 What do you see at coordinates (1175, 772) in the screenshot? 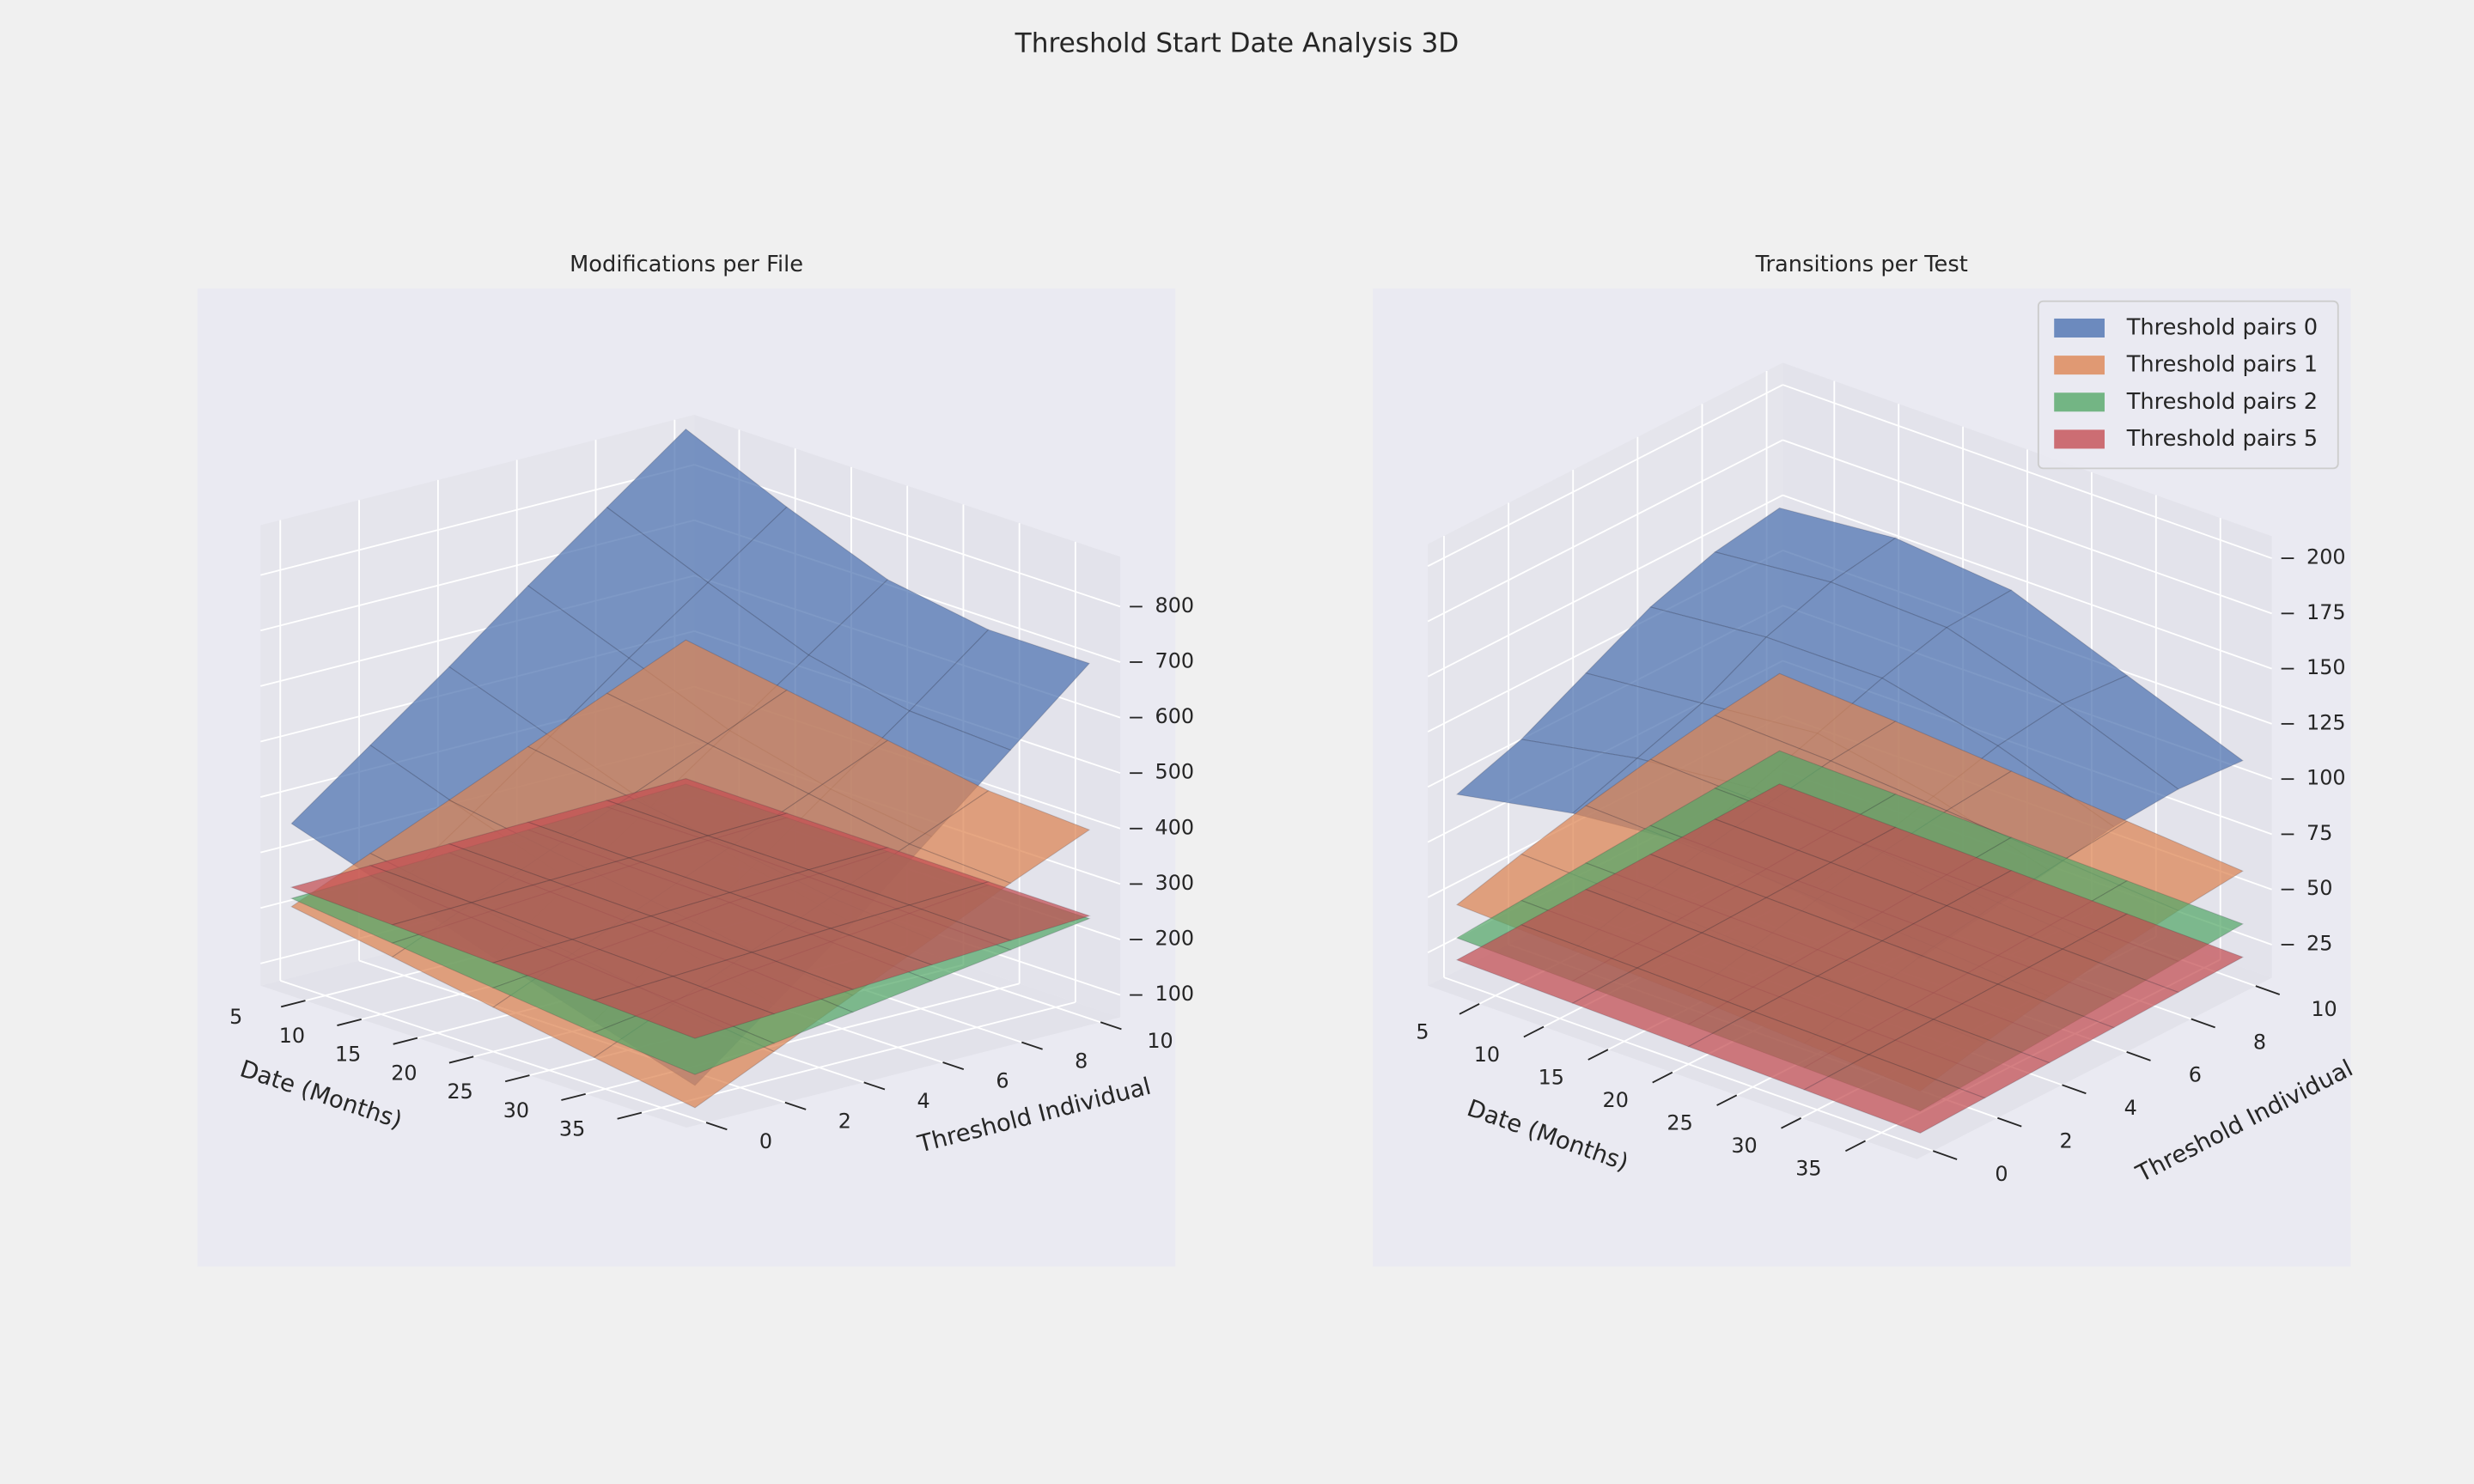
I see `z-tick-label: 500` at bounding box center [1175, 772].